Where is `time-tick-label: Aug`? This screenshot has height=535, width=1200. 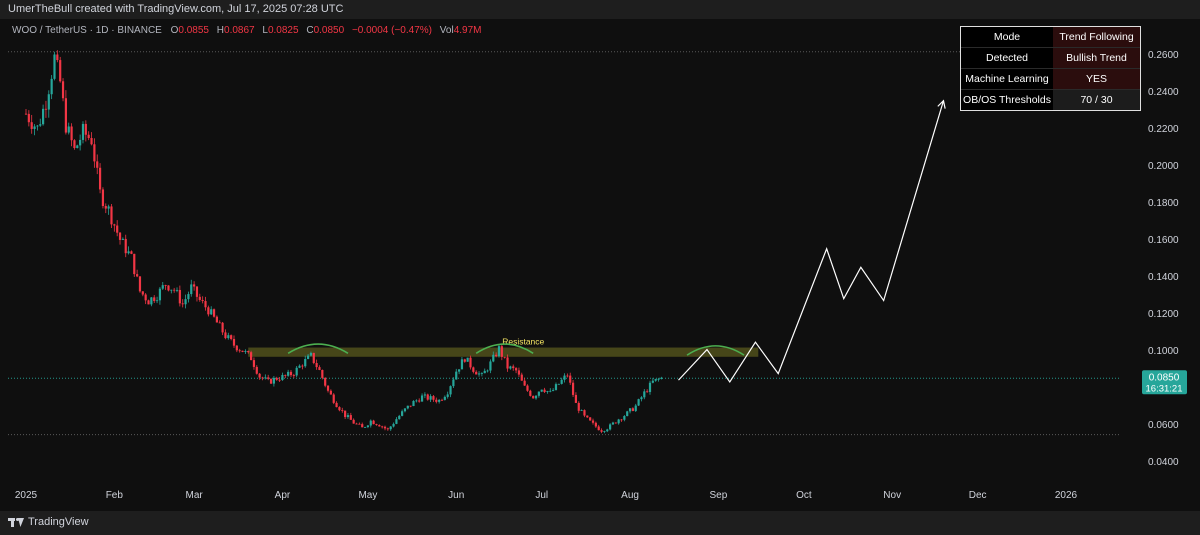 time-tick-label: Aug is located at coordinates (630, 495).